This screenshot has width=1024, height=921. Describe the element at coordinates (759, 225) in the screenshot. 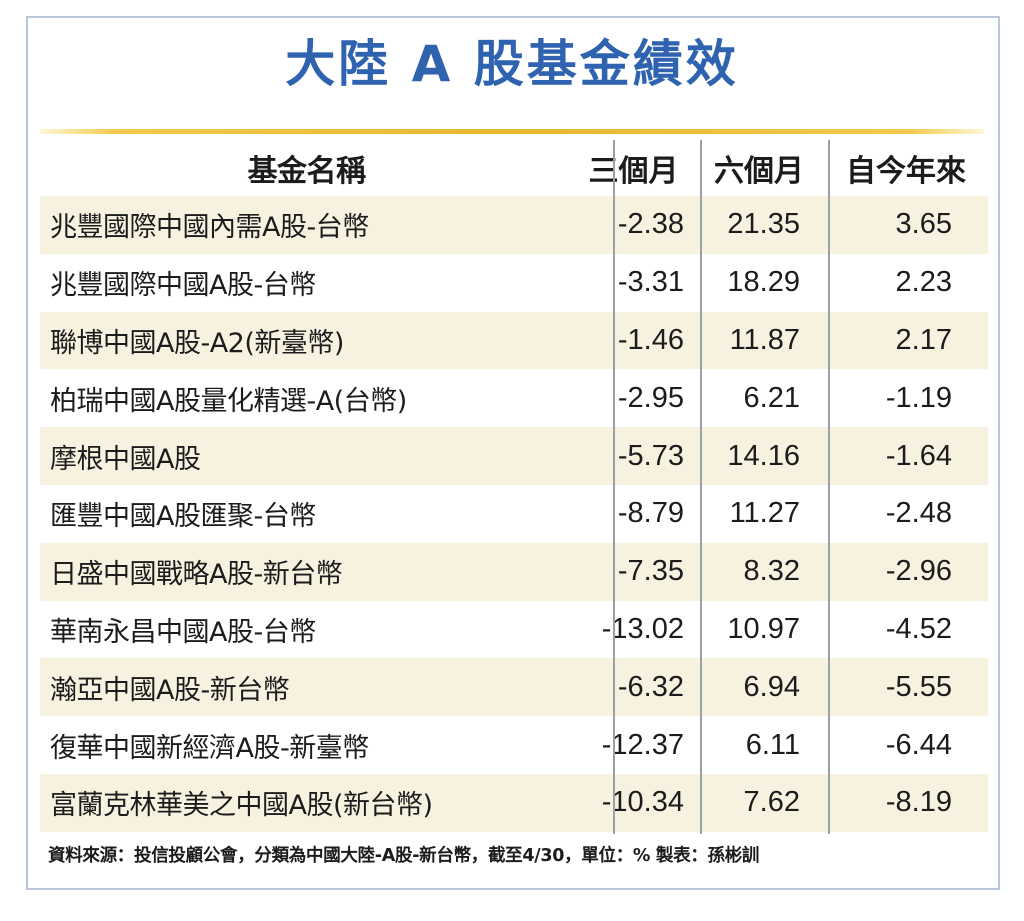

I see `six-month-value: 21.35` at that location.